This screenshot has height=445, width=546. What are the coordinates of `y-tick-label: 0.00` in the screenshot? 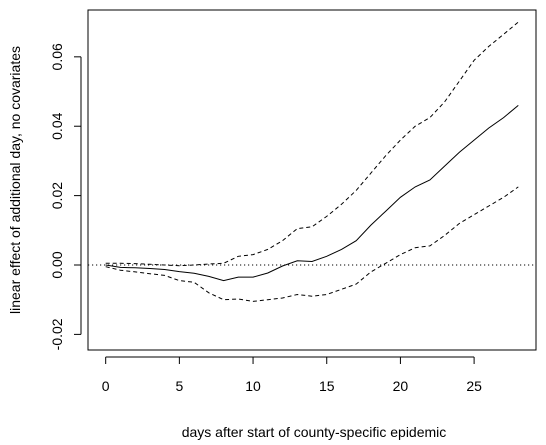 It's located at (57, 264).